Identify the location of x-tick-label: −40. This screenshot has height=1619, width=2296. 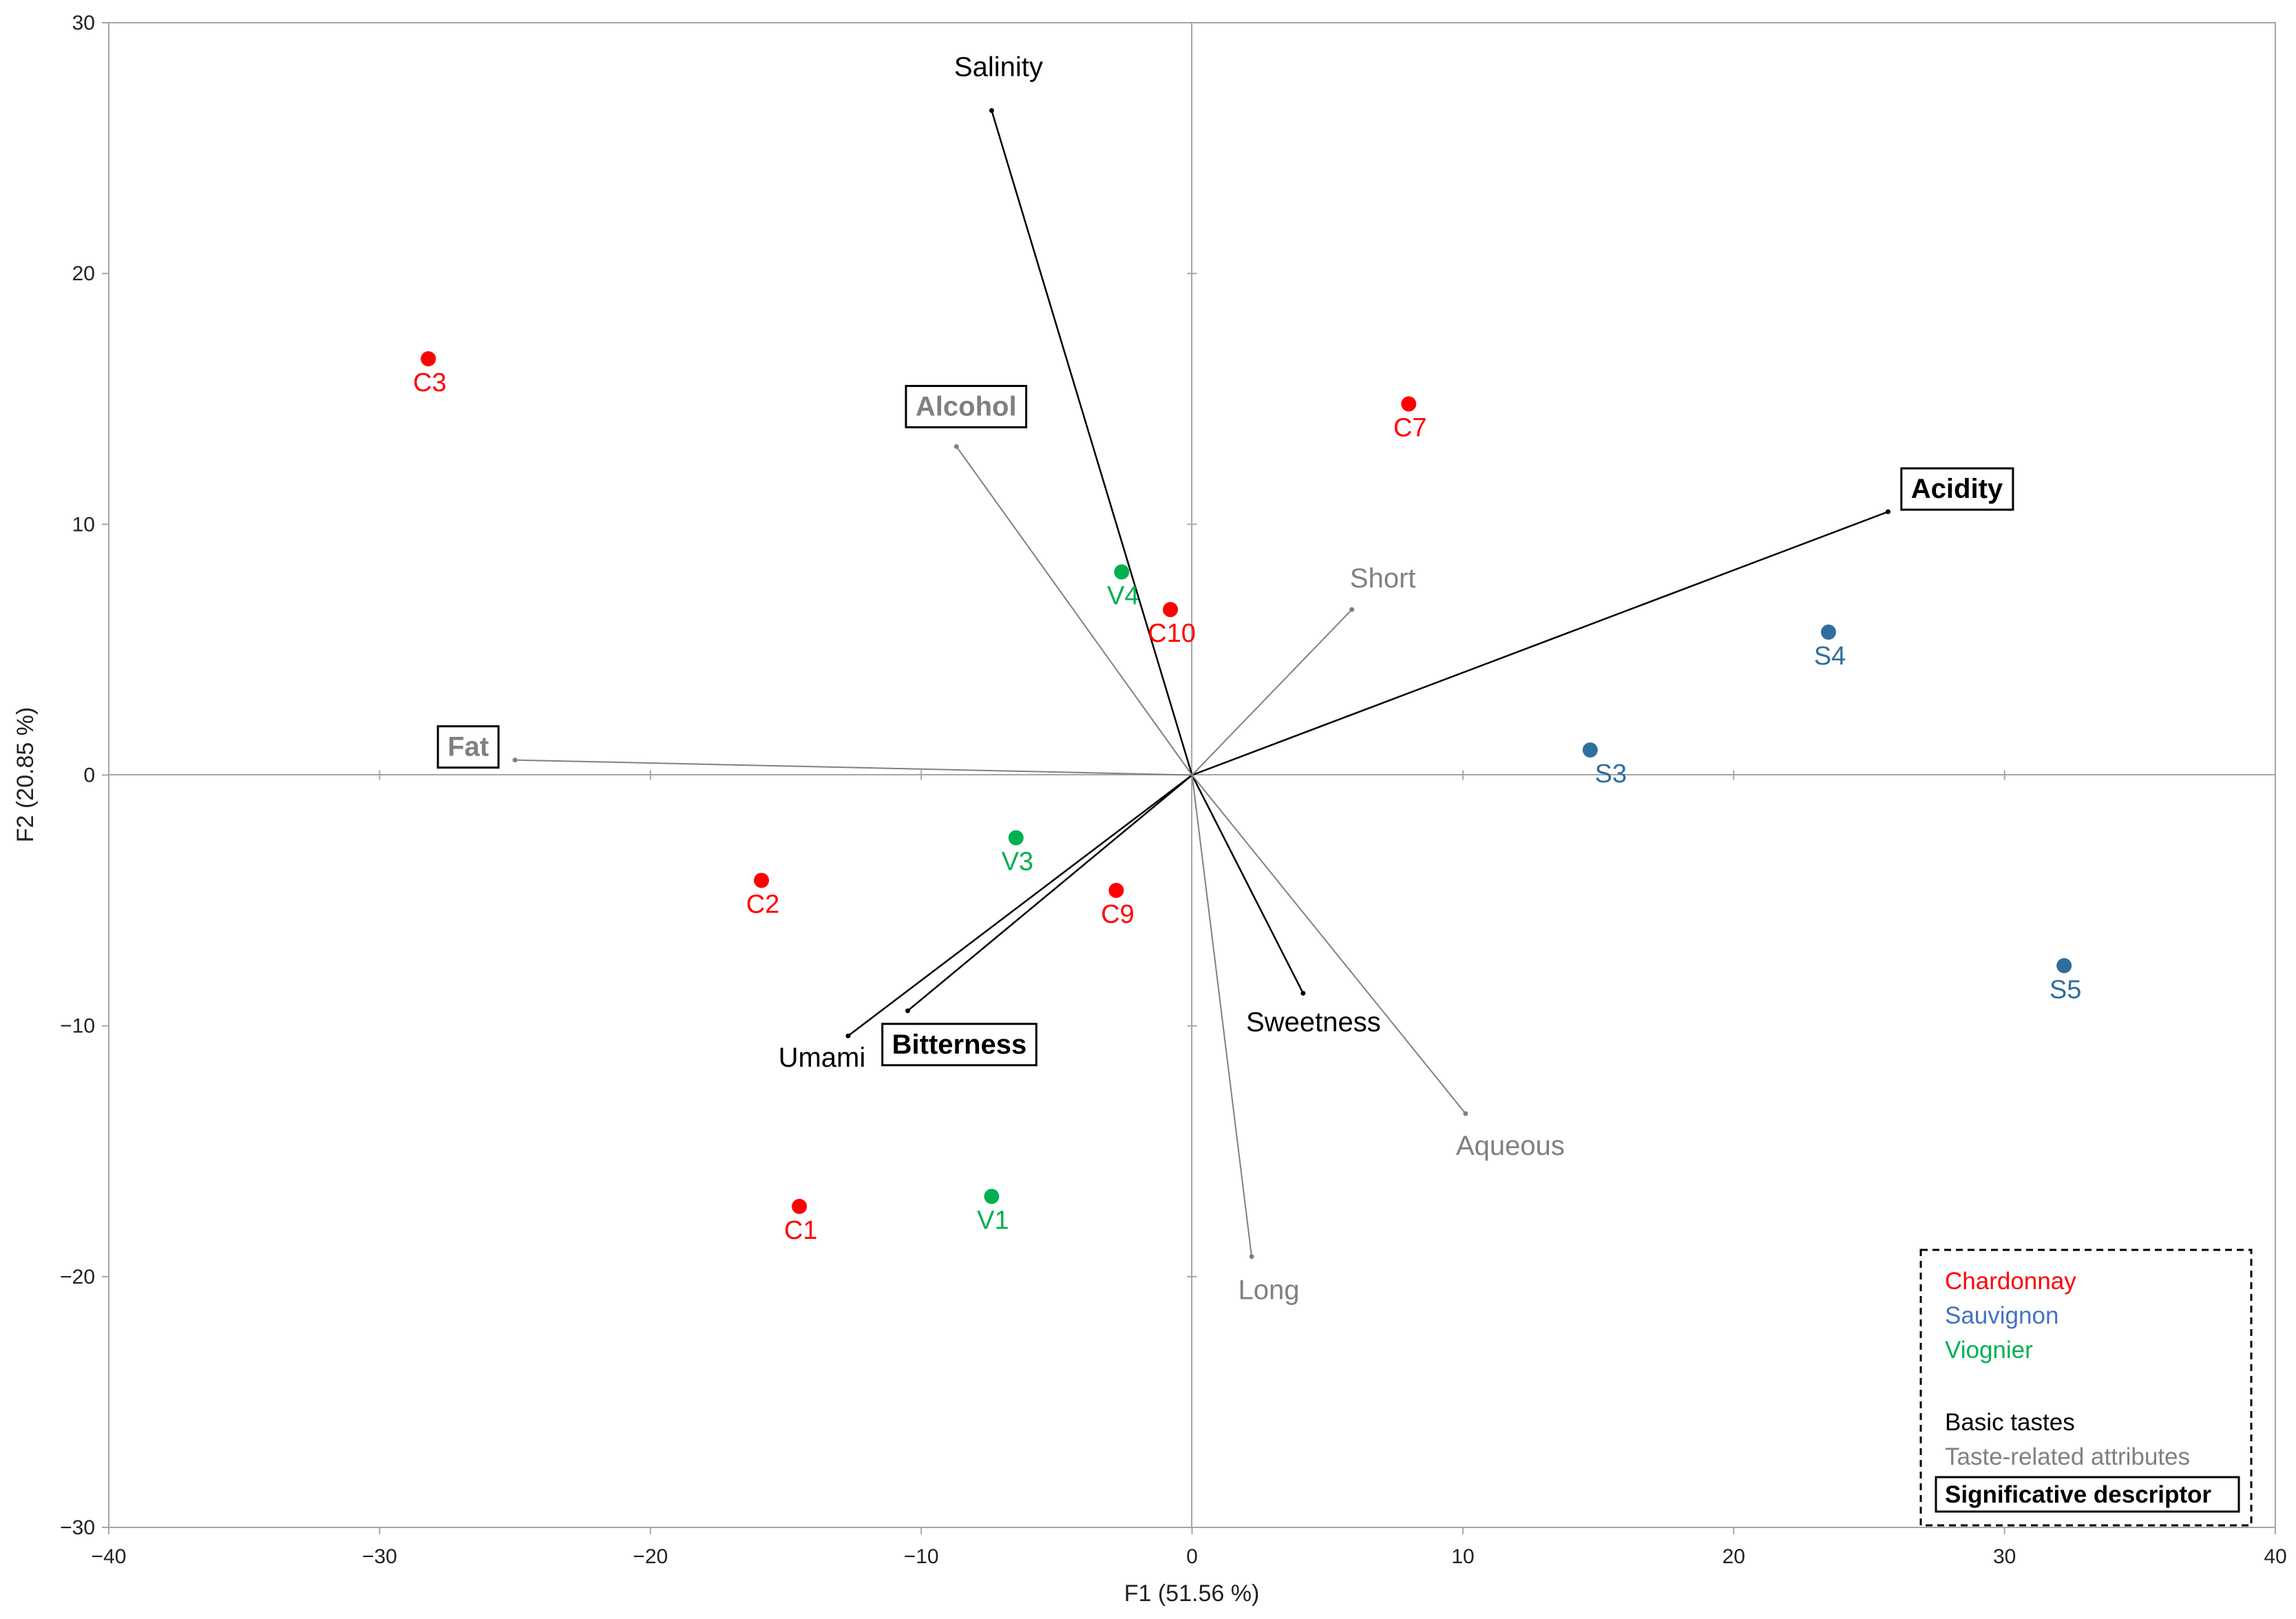
(109, 1556).